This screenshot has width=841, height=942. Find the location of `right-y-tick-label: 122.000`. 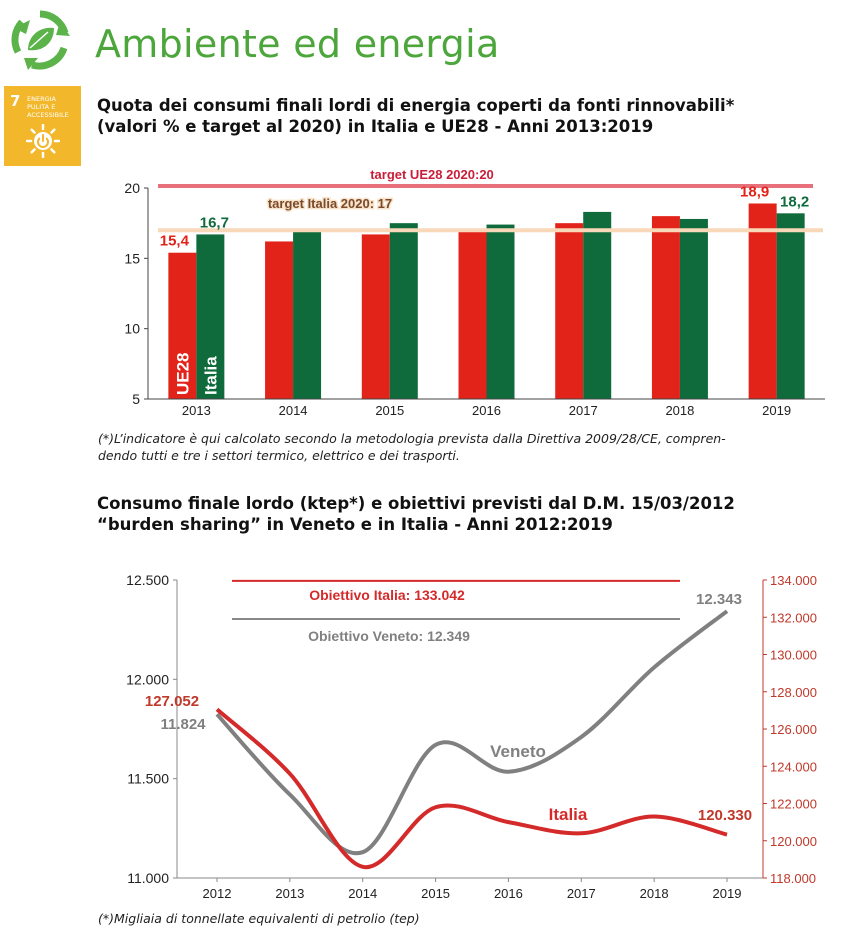

right-y-tick-label: 122.000 is located at coordinates (793, 804).